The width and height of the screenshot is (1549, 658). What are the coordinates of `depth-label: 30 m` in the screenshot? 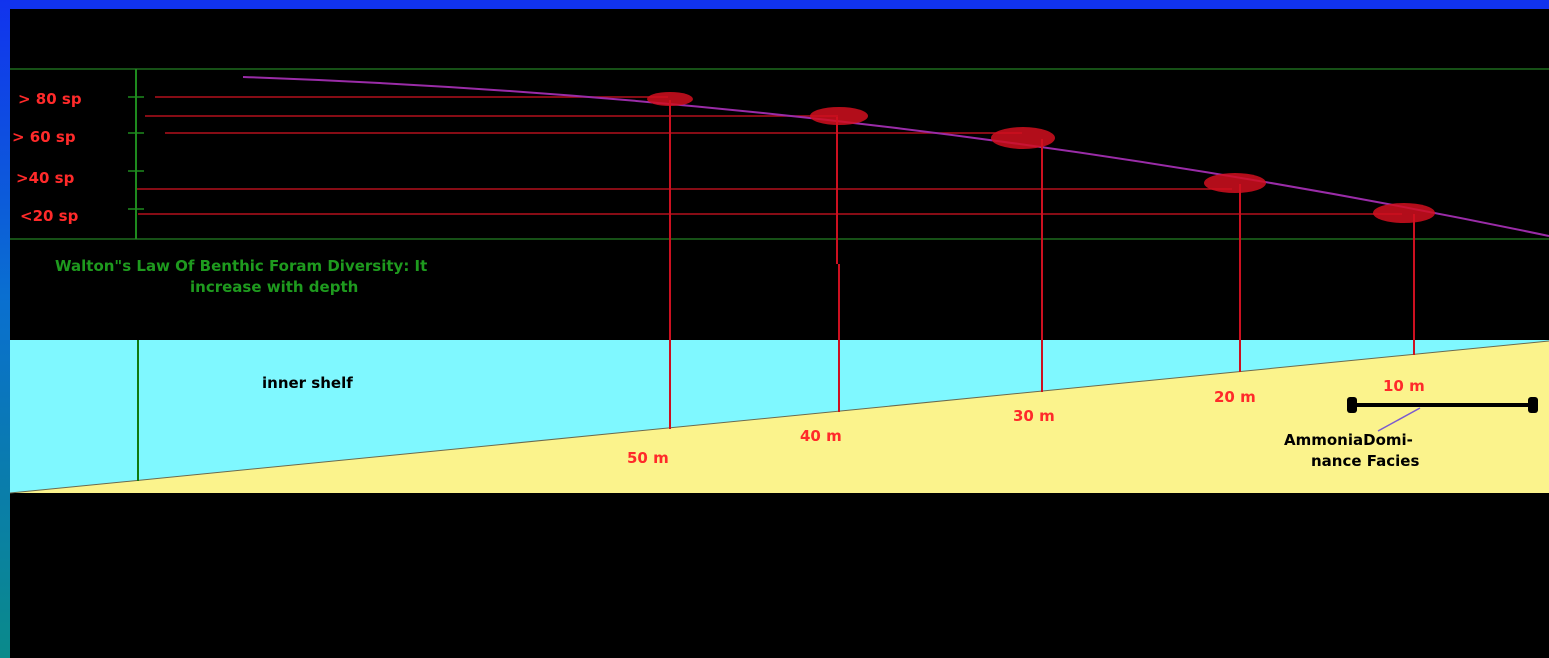 It's located at (1034, 416).